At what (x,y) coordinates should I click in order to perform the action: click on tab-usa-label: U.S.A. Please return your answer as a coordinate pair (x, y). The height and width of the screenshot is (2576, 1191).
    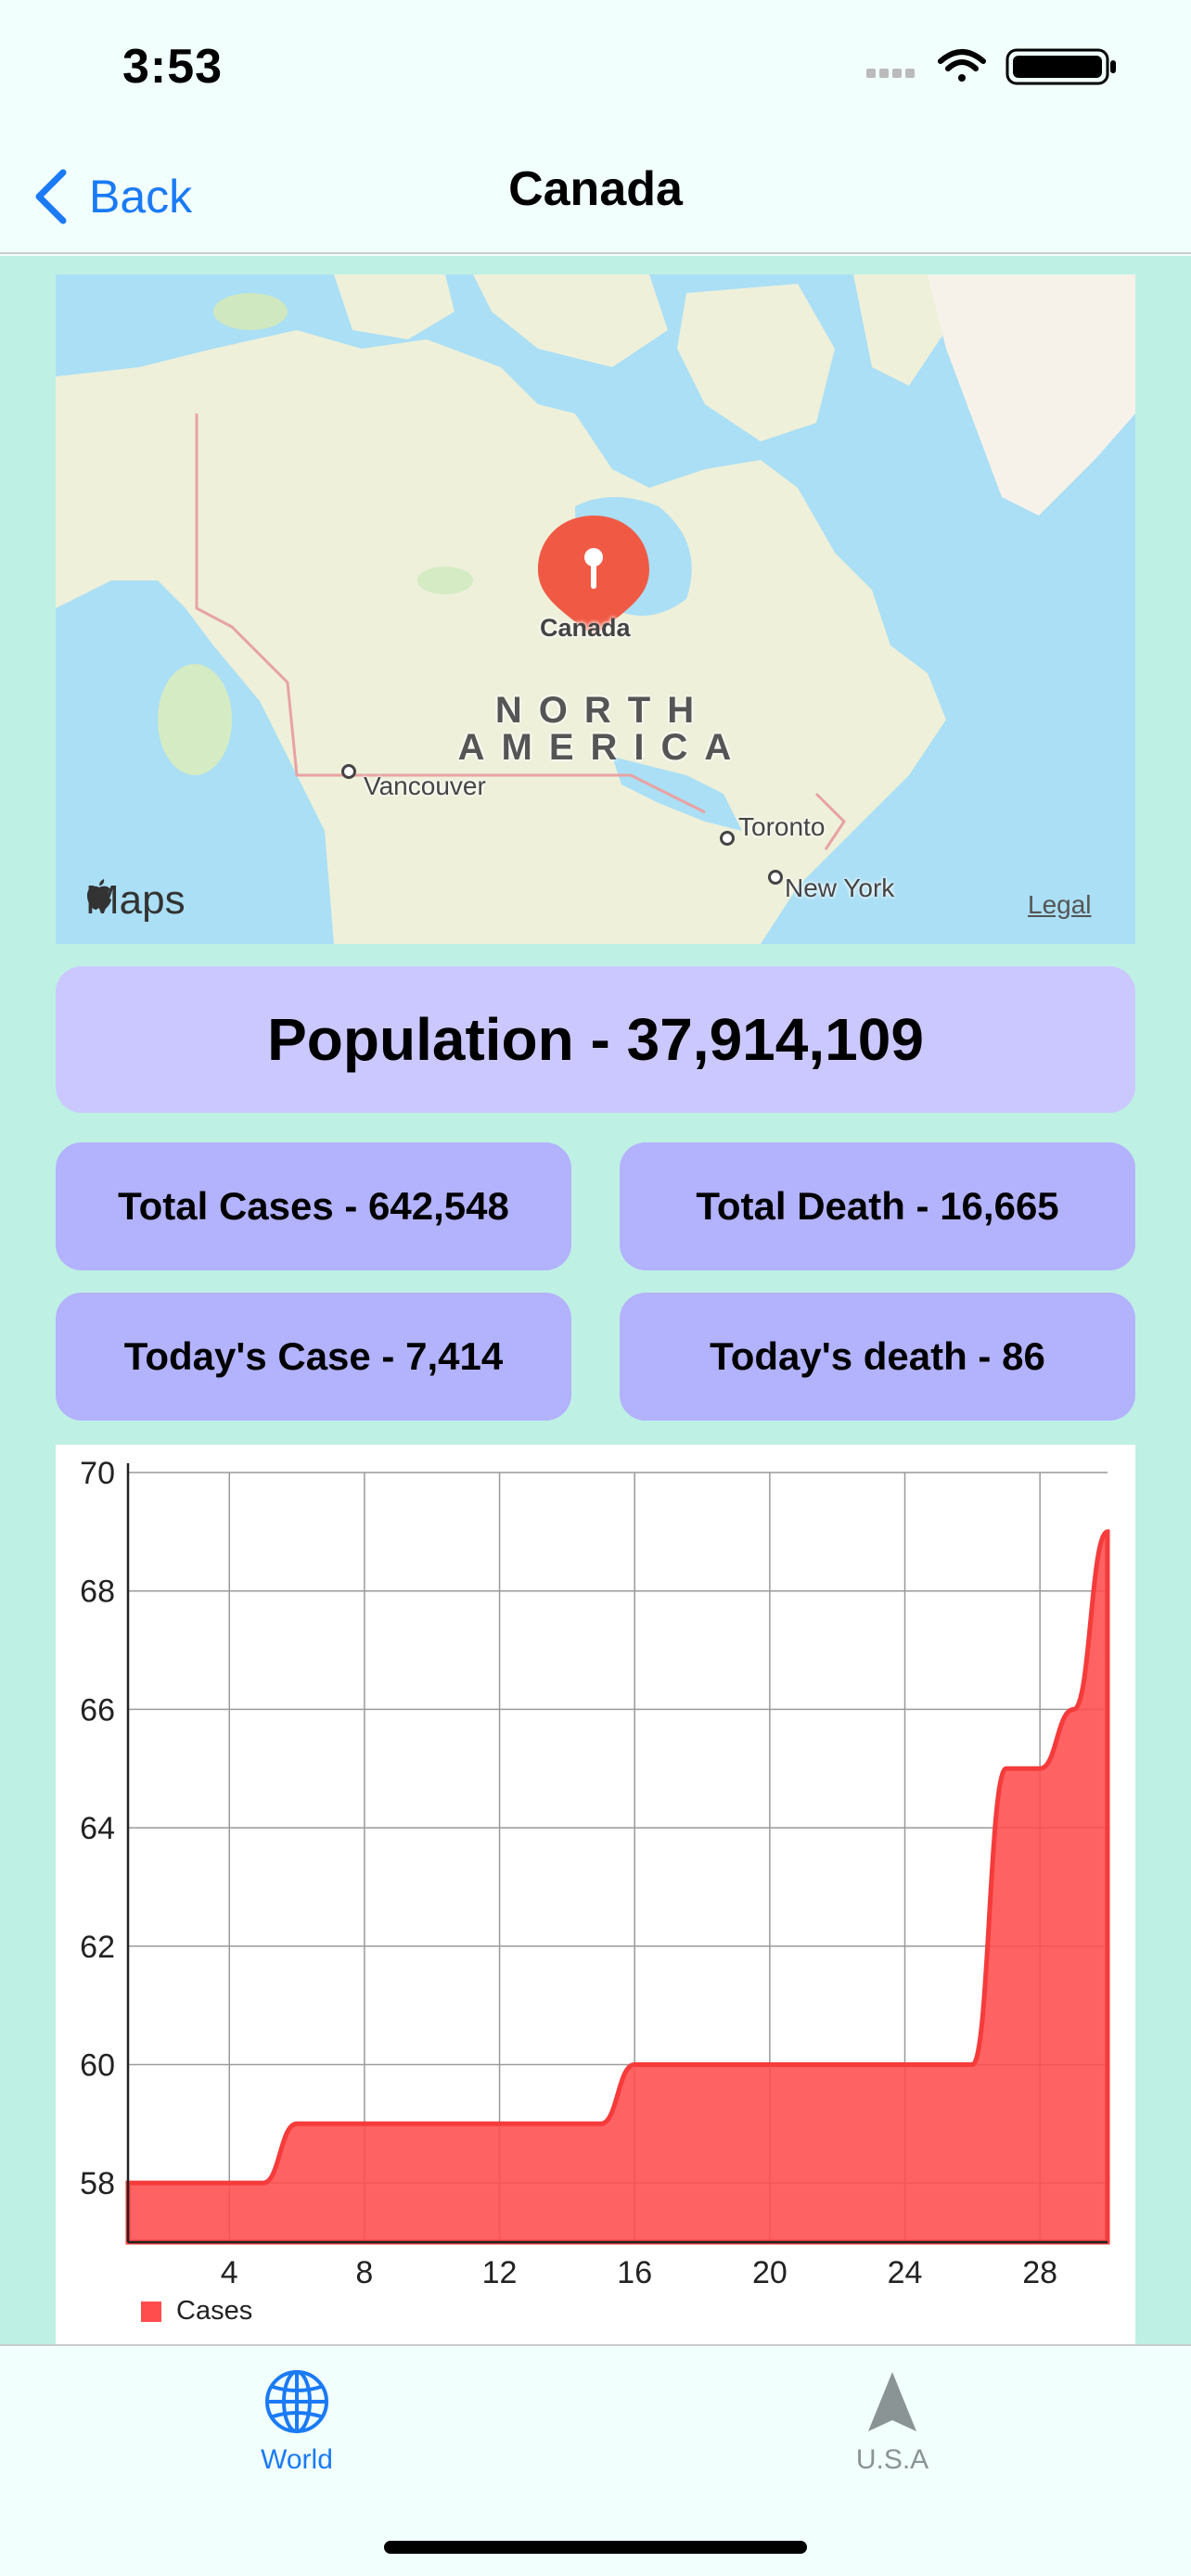
    Looking at the image, I should click on (892, 2460).